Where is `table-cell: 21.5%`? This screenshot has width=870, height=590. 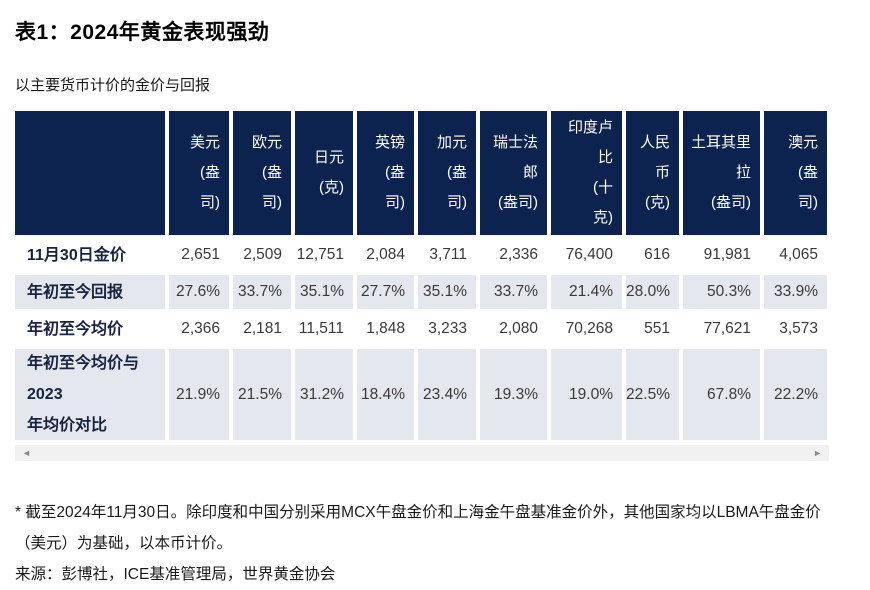
table-cell: 21.5% is located at coordinates (262, 394).